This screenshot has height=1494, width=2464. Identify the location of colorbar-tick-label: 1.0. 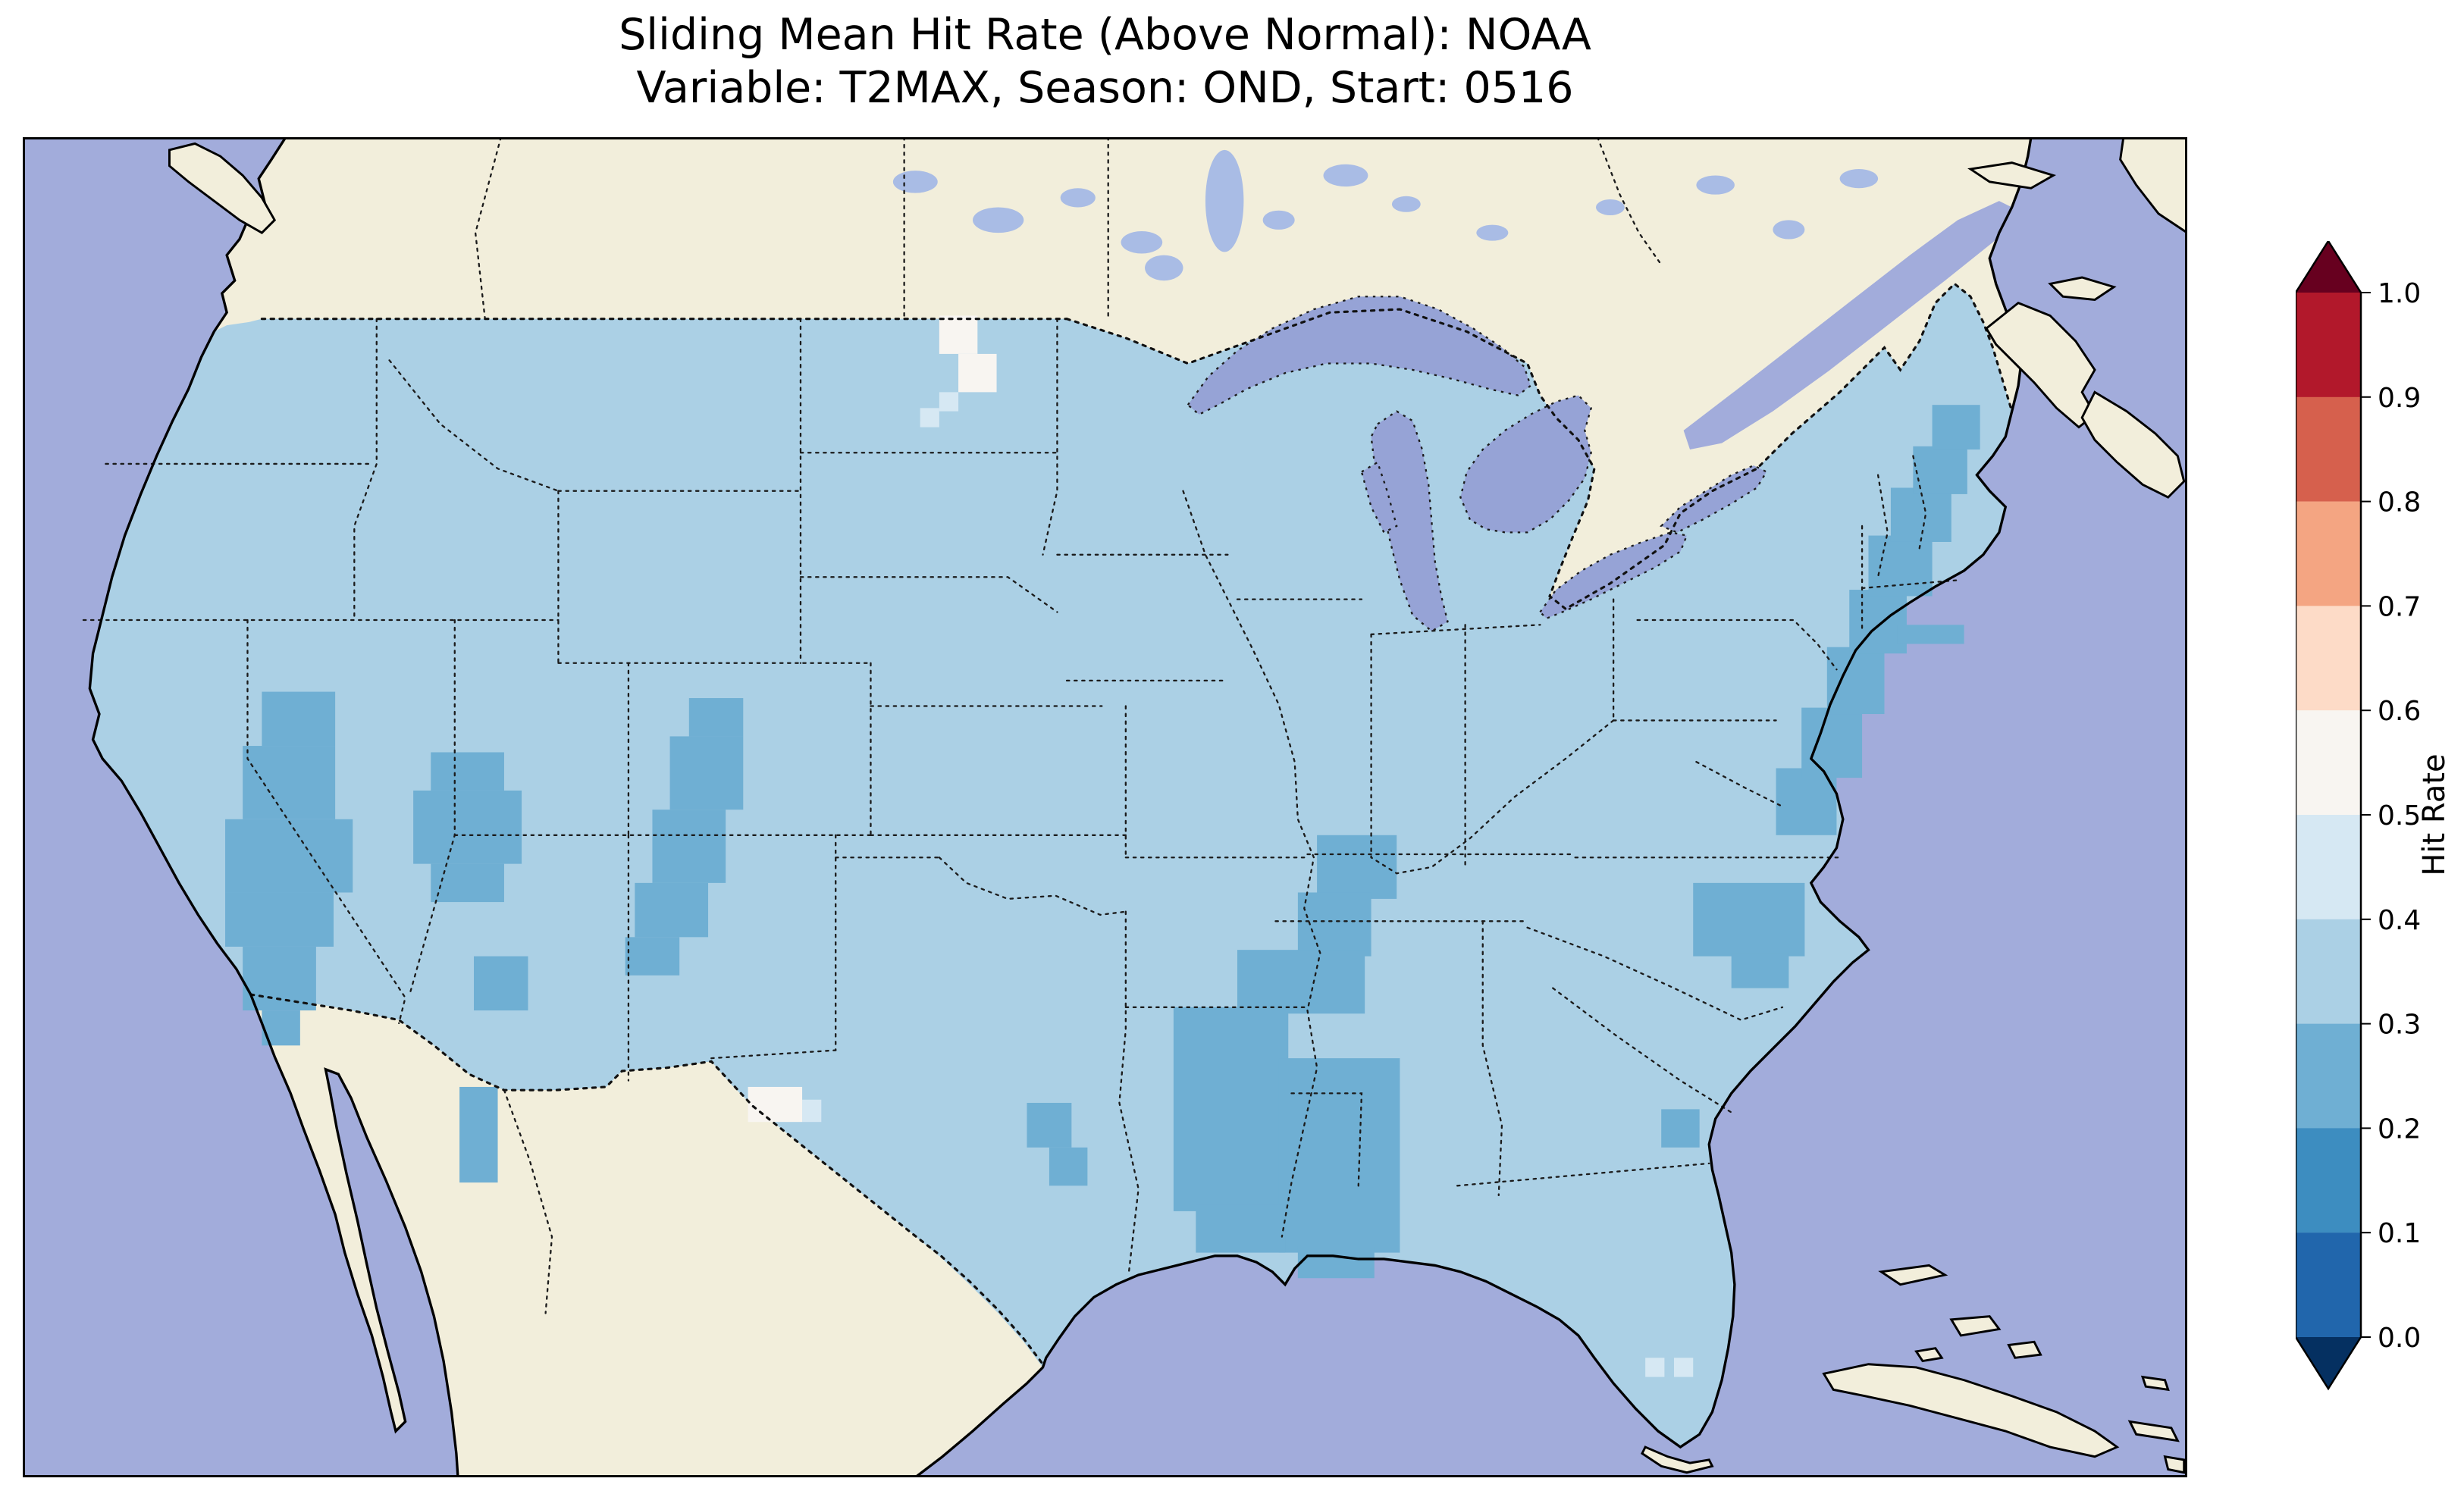
(2400, 293).